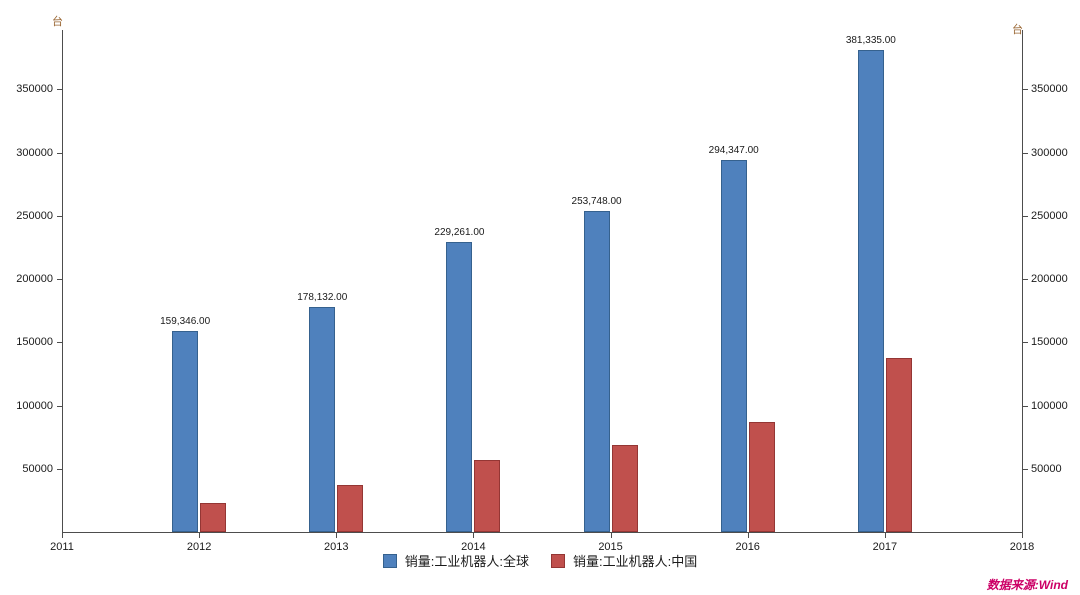 This screenshot has height=595, width=1080. Describe the element at coordinates (34, 342) in the screenshot. I see `y-axis-label-left: 150000` at that location.